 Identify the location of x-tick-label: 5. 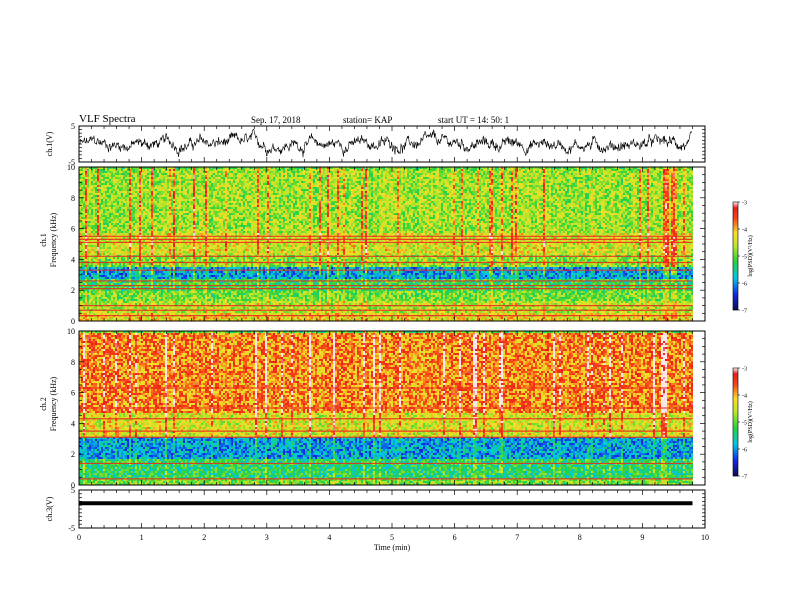
(392, 537).